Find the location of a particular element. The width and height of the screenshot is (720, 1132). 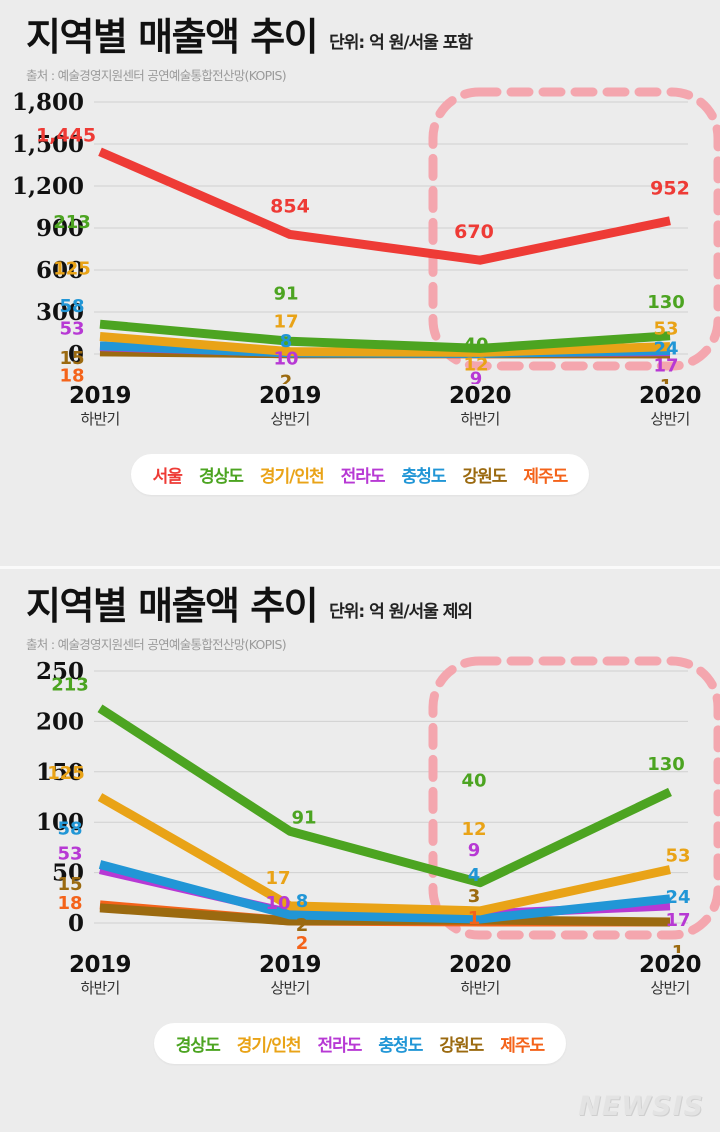

y-axis-tick: 200 is located at coordinates (60, 721).